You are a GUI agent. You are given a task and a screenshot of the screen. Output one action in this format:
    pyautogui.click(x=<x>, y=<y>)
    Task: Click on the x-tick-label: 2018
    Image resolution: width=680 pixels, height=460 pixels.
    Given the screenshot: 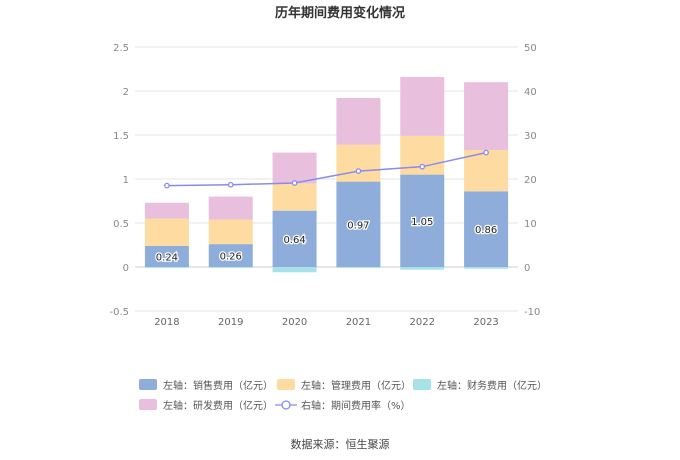 What is the action you would take?
    pyautogui.click(x=166, y=322)
    